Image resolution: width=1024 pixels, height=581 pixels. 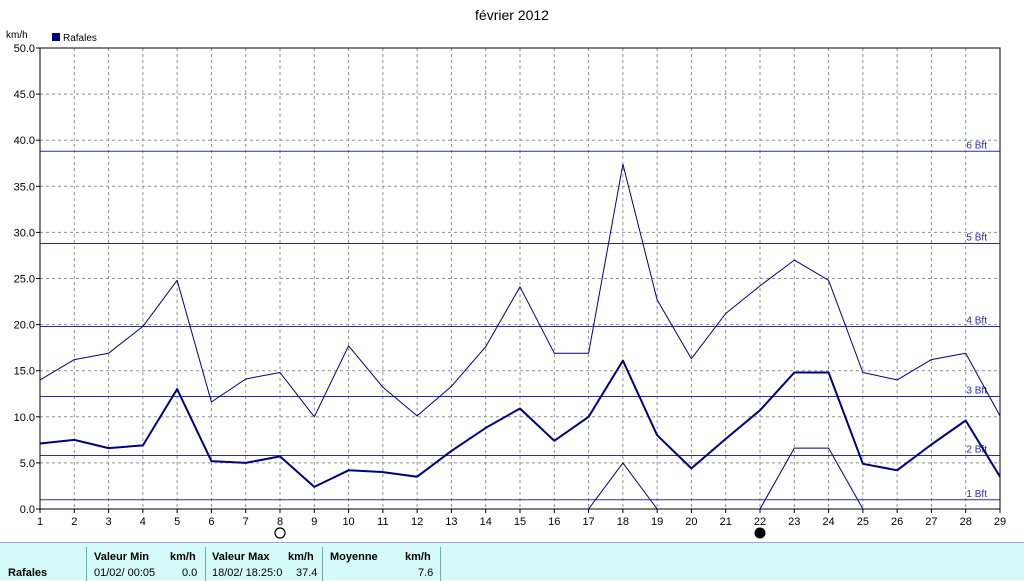 What do you see at coordinates (56, 37) in the screenshot?
I see `legend-swatch` at bounding box center [56, 37].